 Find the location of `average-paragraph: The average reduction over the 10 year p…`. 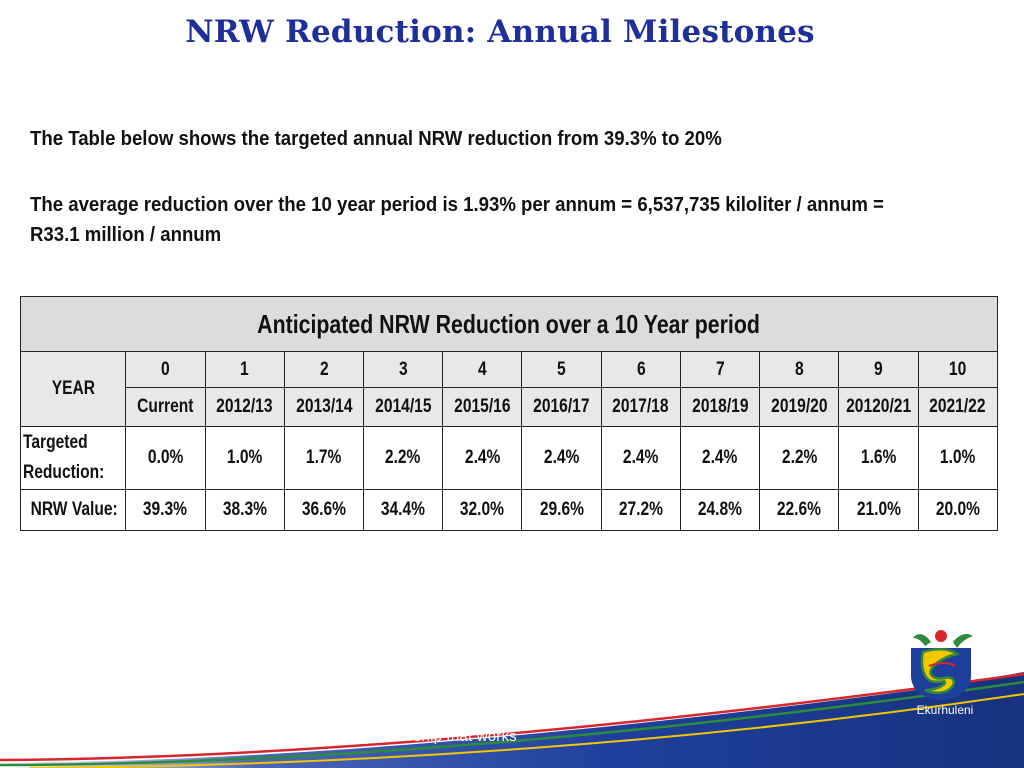

average-paragraph: The average reduction over the 10 year p… is located at coordinates (457, 220).